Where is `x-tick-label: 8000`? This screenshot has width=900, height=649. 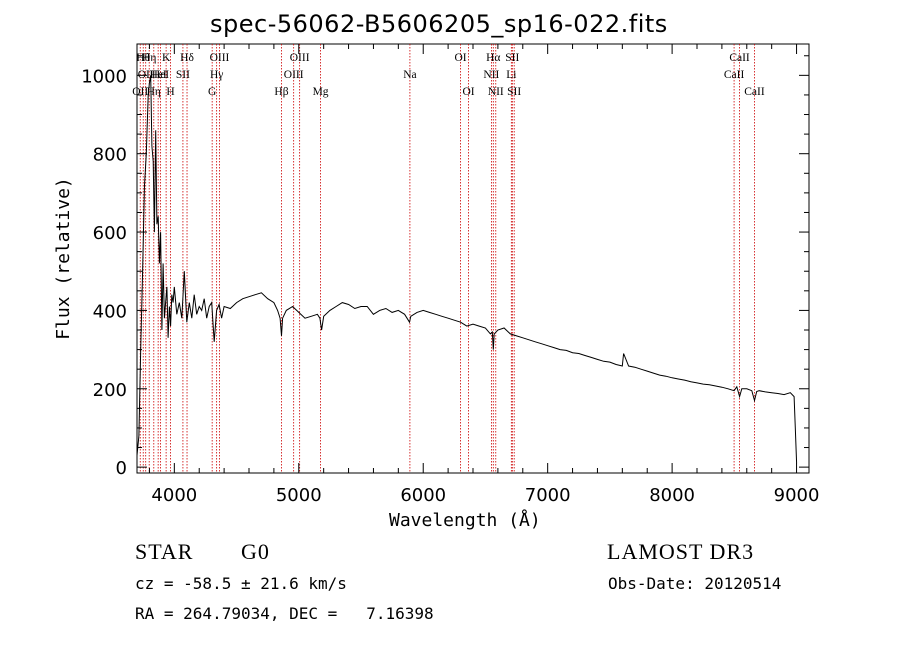 x-tick-label: 8000 is located at coordinates (672, 495).